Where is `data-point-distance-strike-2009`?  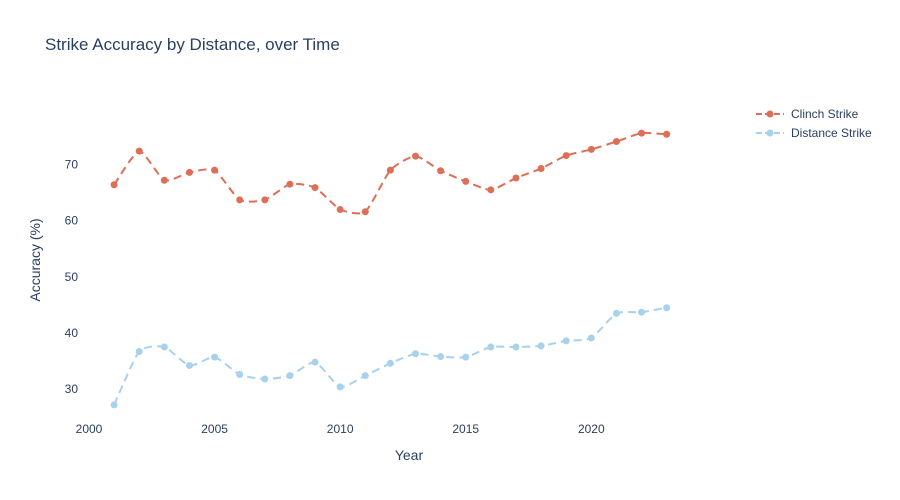 data-point-distance-strike-2009 is located at coordinates (315, 362).